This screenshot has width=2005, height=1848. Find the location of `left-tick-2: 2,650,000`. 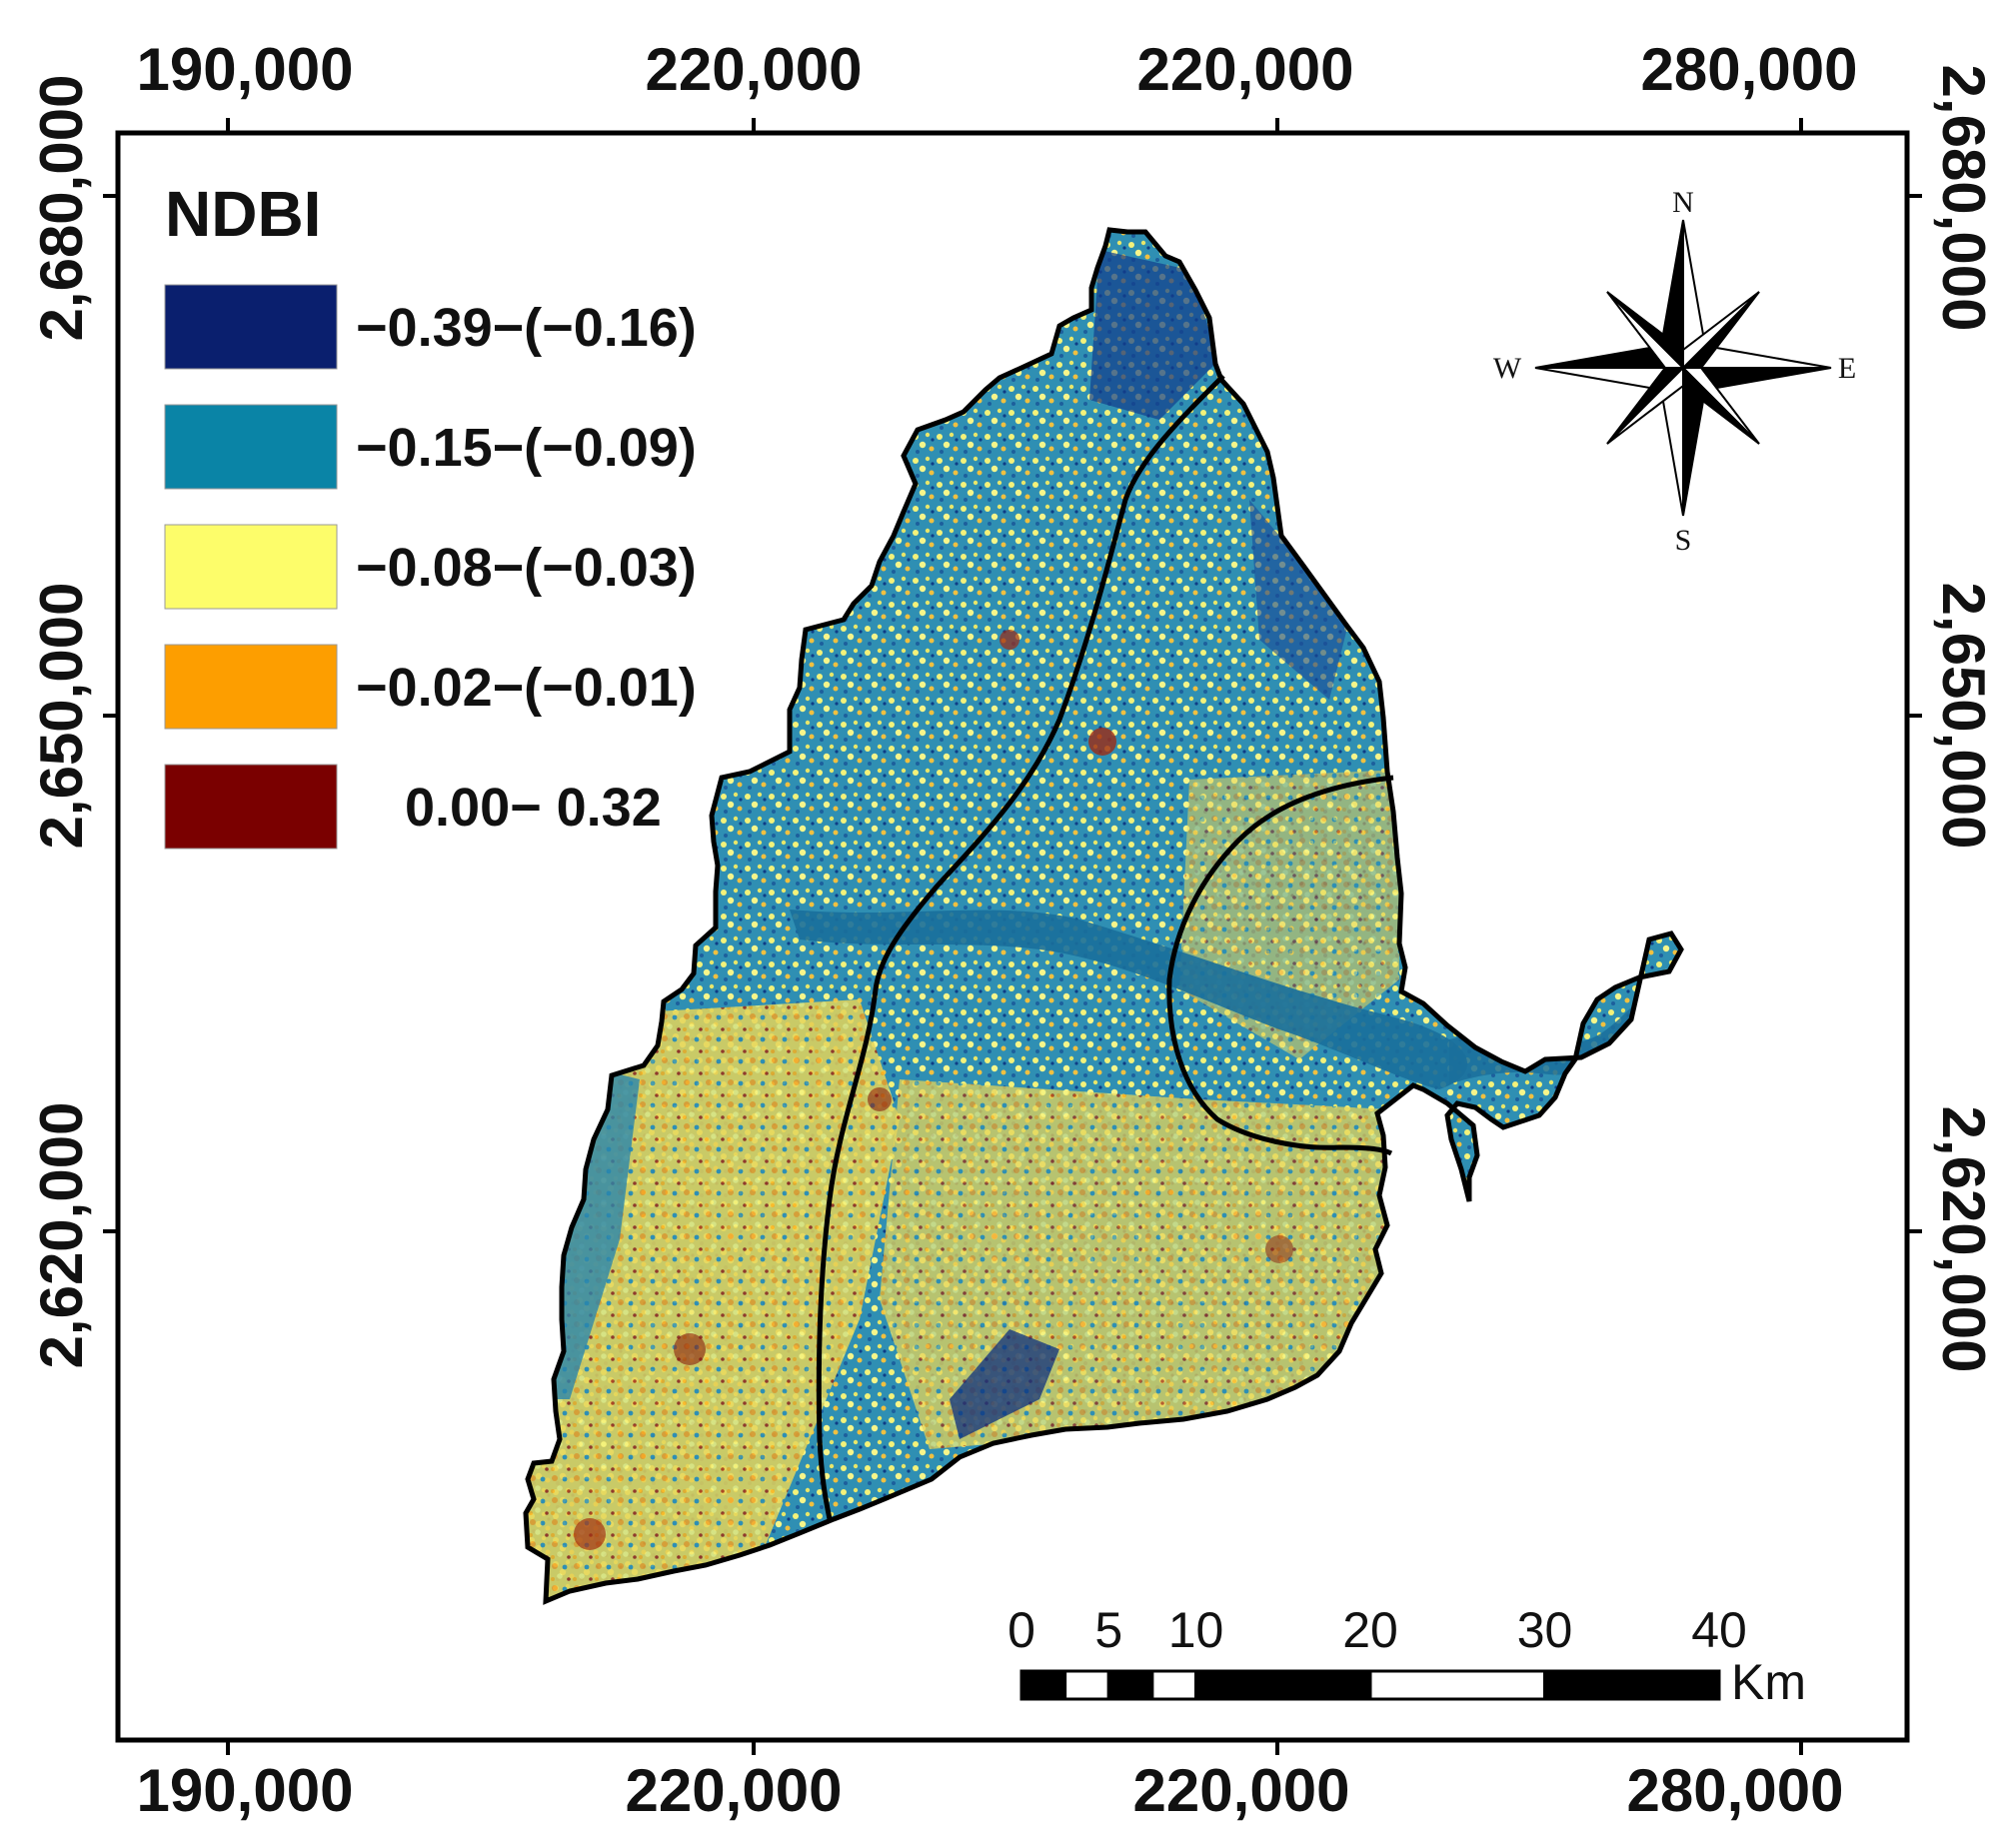

left-tick-2: 2,650,000 is located at coordinates (61, 717).